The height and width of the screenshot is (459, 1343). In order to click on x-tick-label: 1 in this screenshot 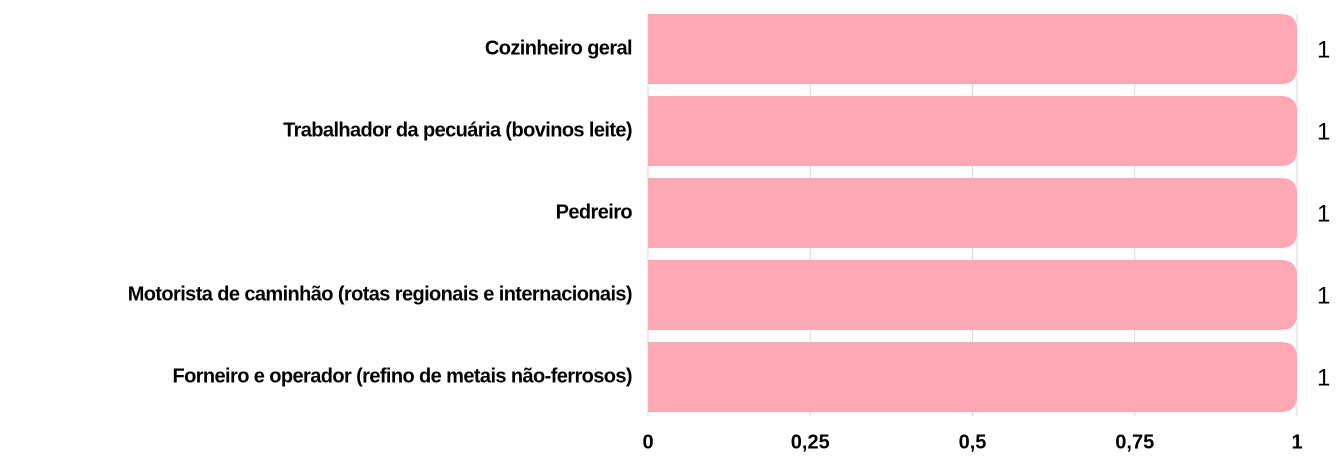, I will do `click(1296, 442)`.